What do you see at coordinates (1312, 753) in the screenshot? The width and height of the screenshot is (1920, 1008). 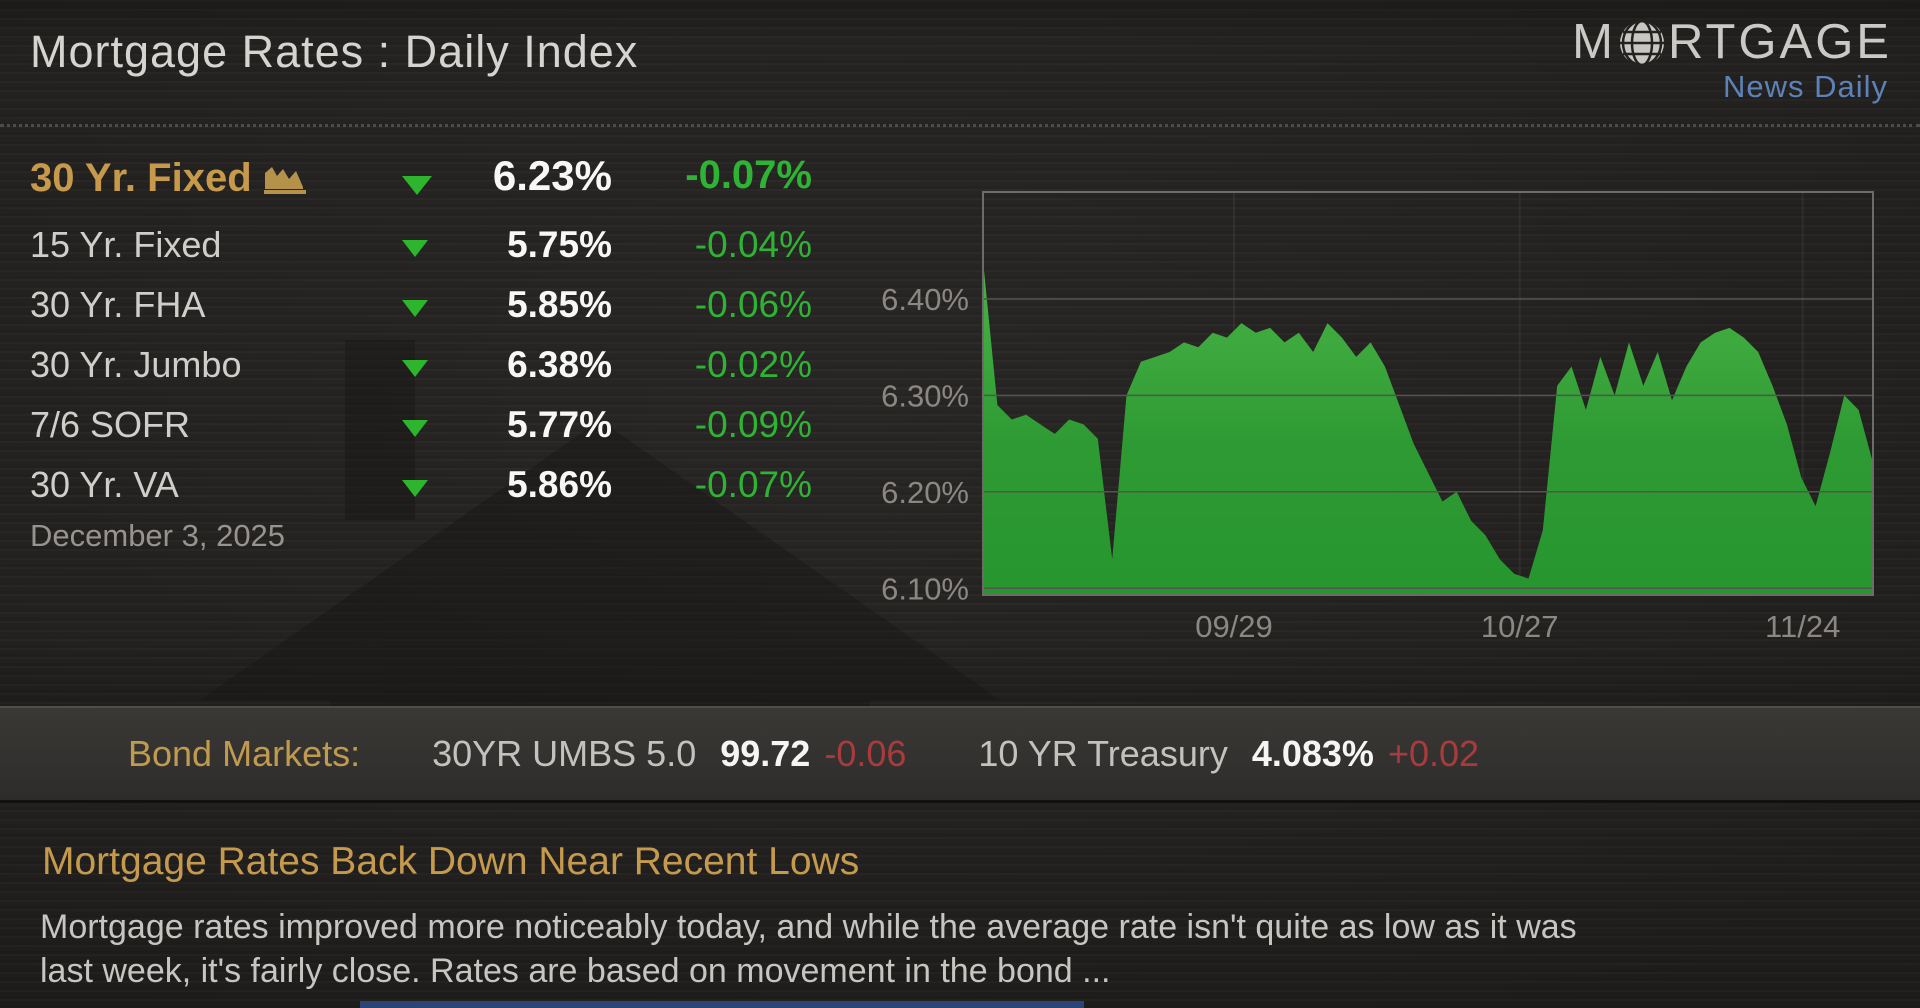 I see `bond-item-value: 4.083%` at bounding box center [1312, 753].